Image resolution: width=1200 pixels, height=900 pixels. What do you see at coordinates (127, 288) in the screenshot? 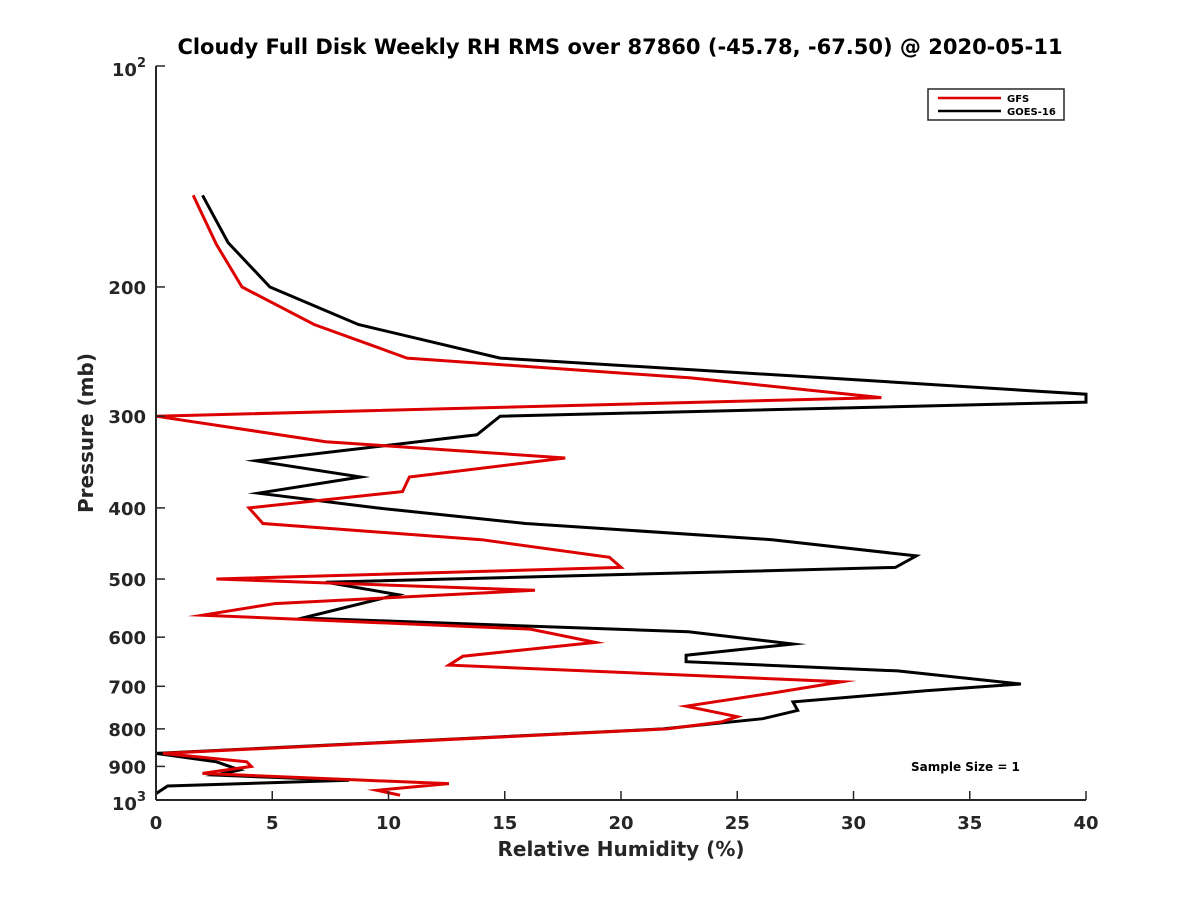
I see `y-tick-label: 200` at bounding box center [127, 288].